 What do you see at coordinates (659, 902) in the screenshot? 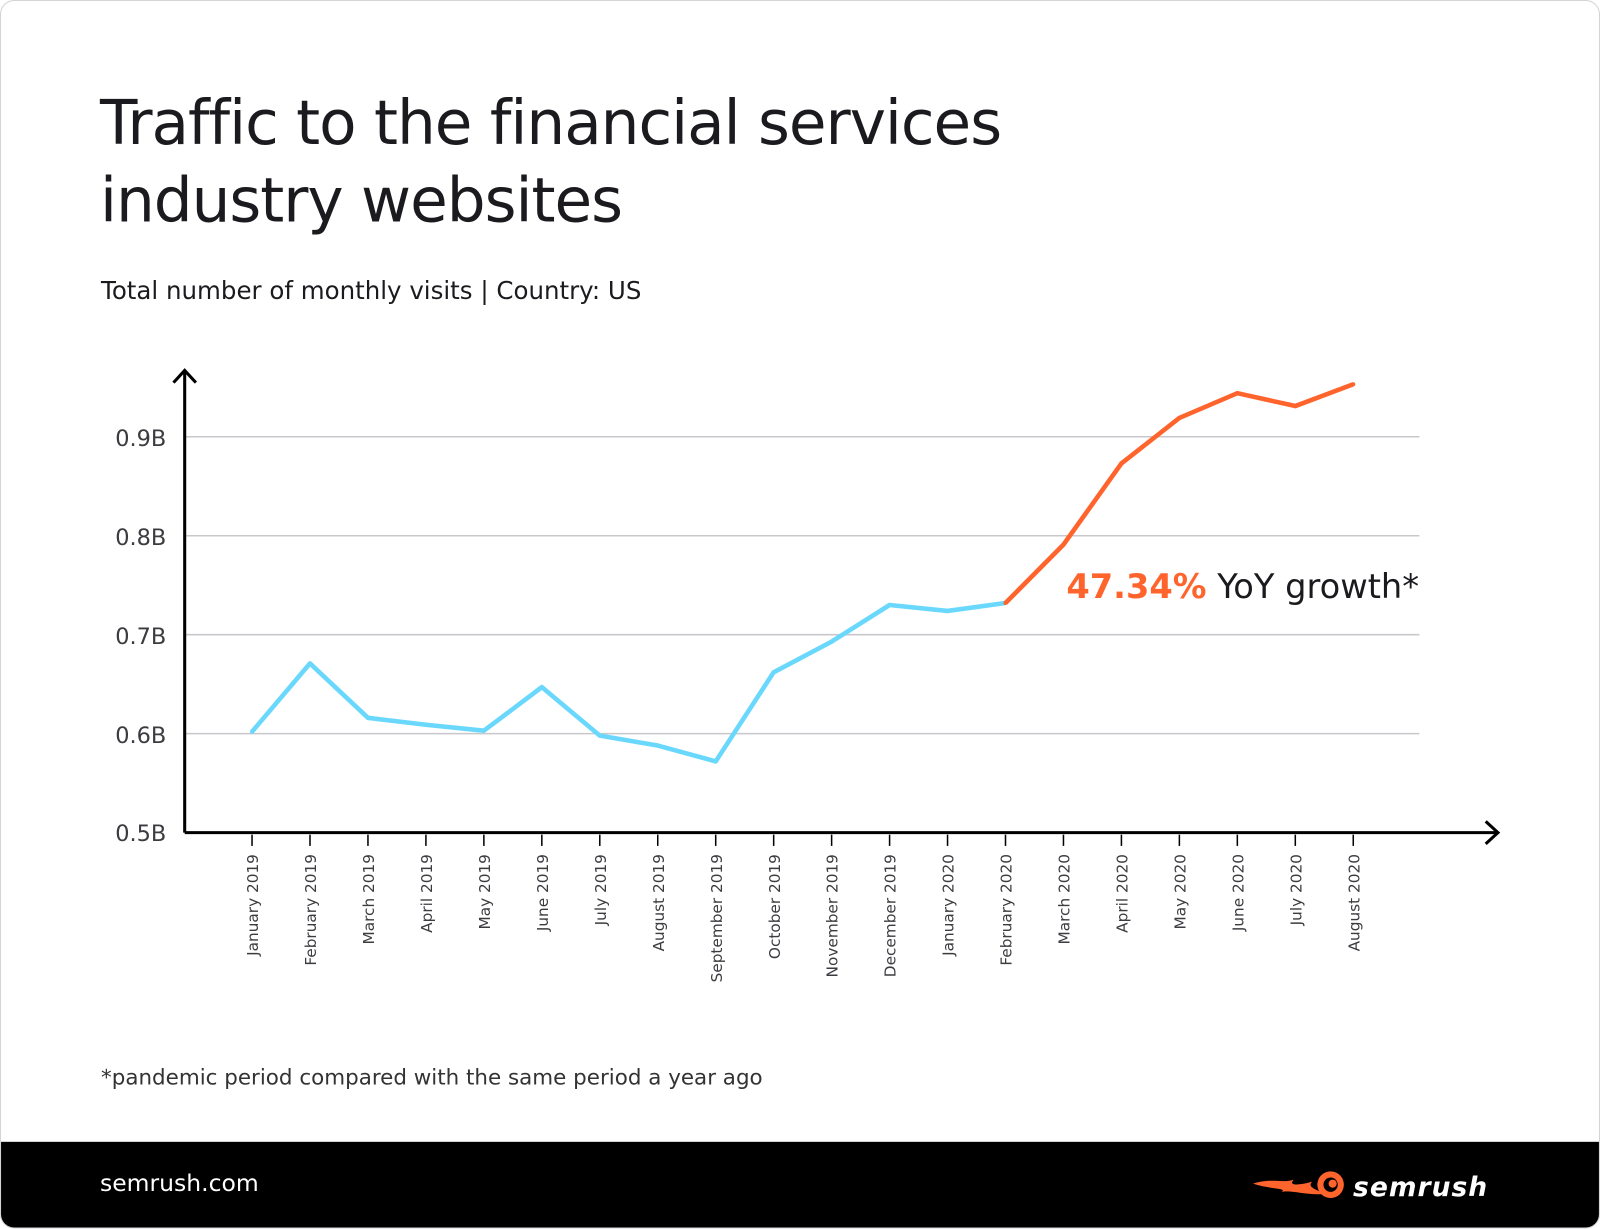
I see `x-tick-label: August 2019` at bounding box center [659, 902].